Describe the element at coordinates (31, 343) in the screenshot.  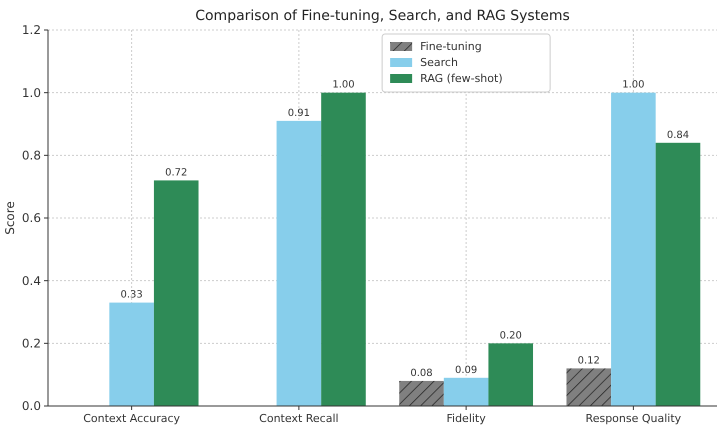
I see `y-tick-label: 0.2` at that location.